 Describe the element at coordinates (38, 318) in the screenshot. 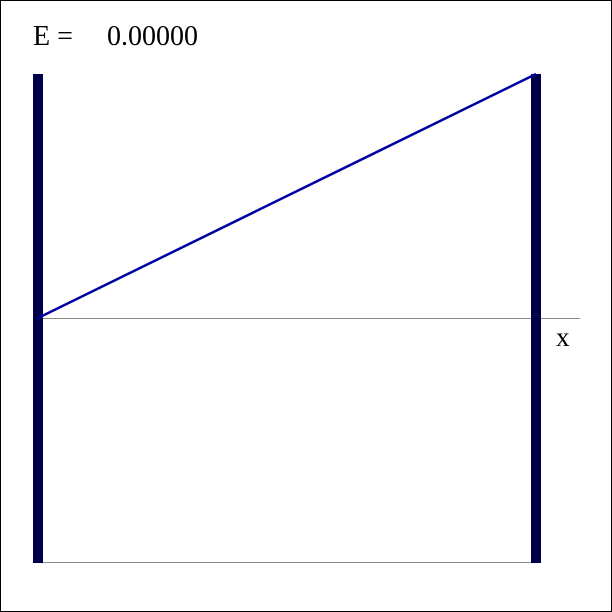

I see `left-wall` at that location.